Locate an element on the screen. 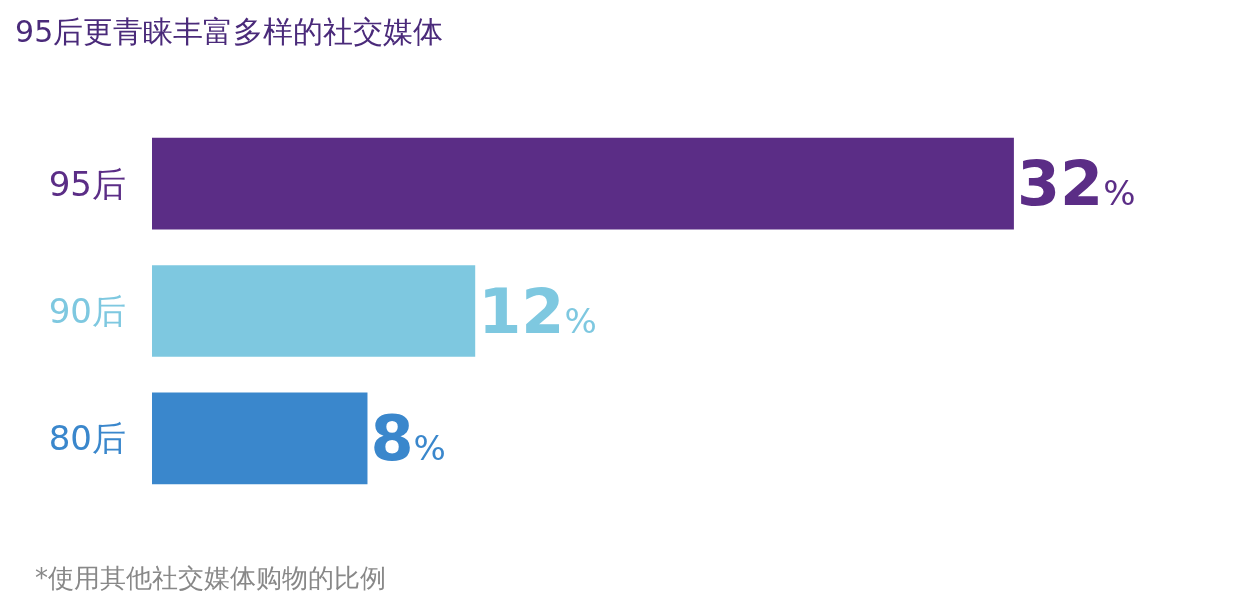 This screenshot has height=612, width=1258. data-label: 12% is located at coordinates (537, 311).